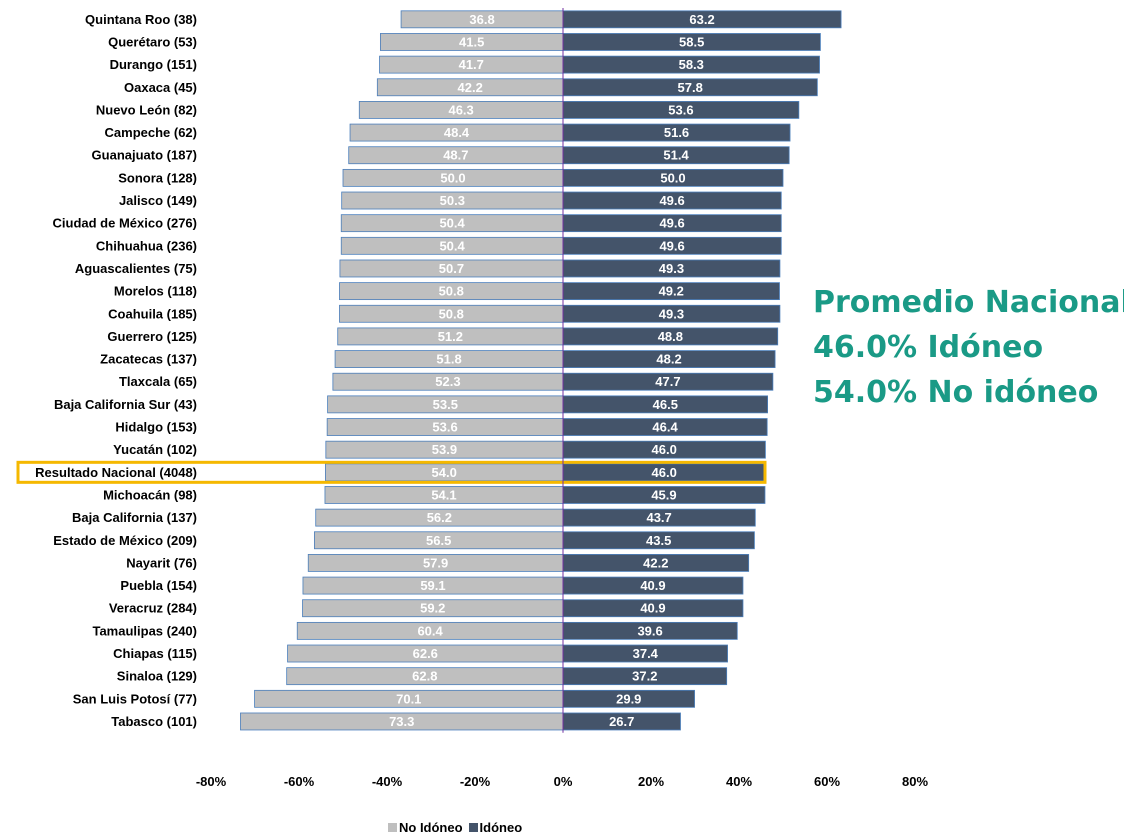 The width and height of the screenshot is (1124, 838). Describe the element at coordinates (460, 109) in the screenshot. I see `data-label-no-idoneo: 46.3` at that location.